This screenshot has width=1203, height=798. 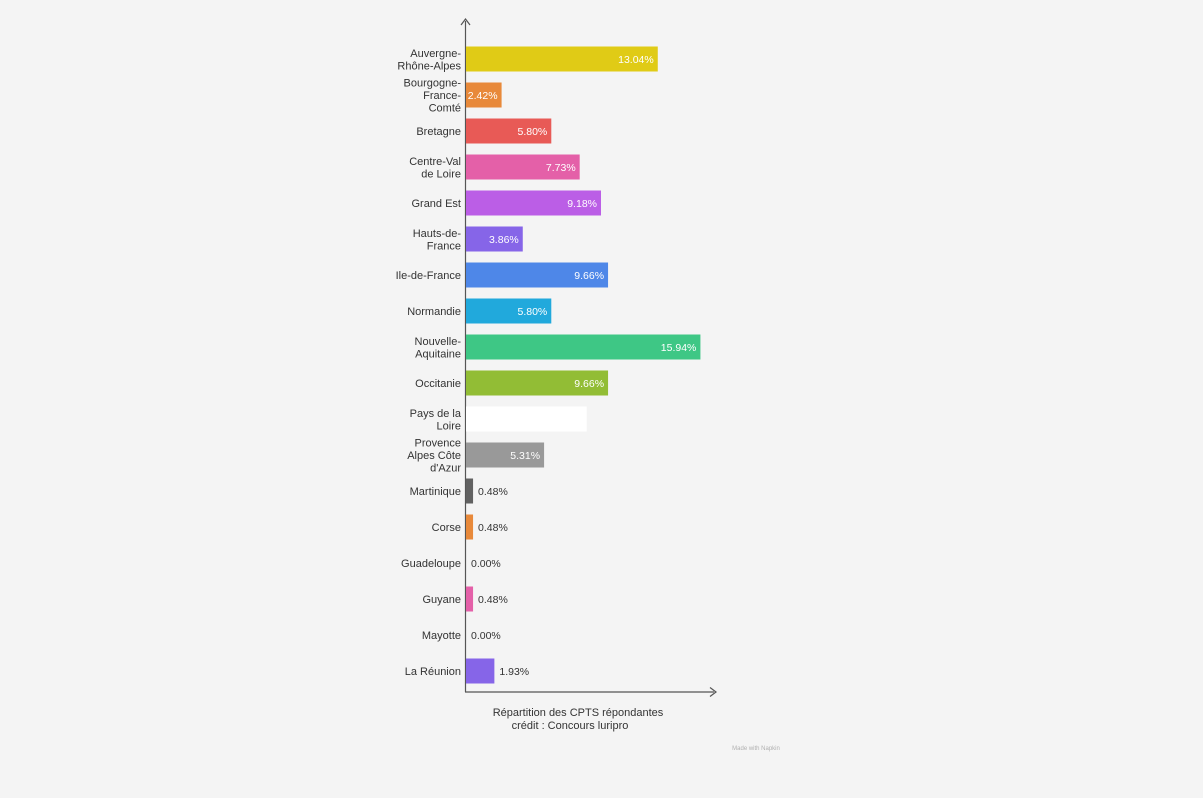 What do you see at coordinates (441, 600) in the screenshot?
I see `category-label-guyane: Guyane` at bounding box center [441, 600].